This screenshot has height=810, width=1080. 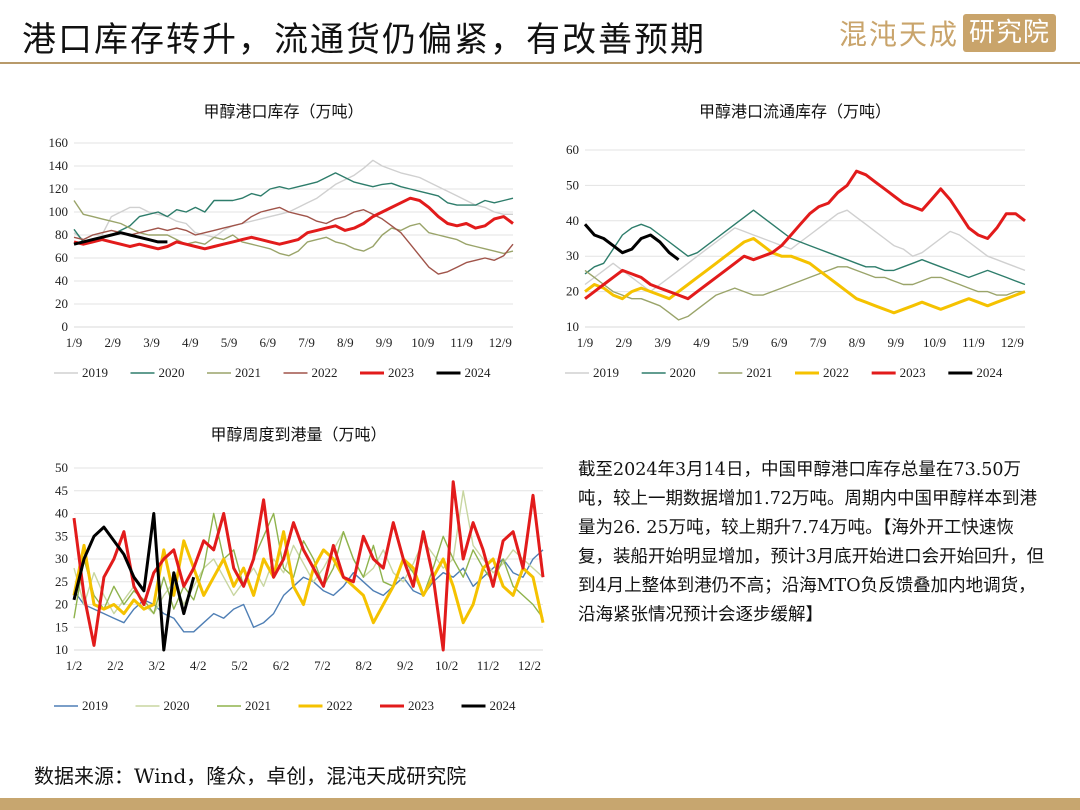 I want to click on y-tick-label: 120, so click(x=59, y=188).